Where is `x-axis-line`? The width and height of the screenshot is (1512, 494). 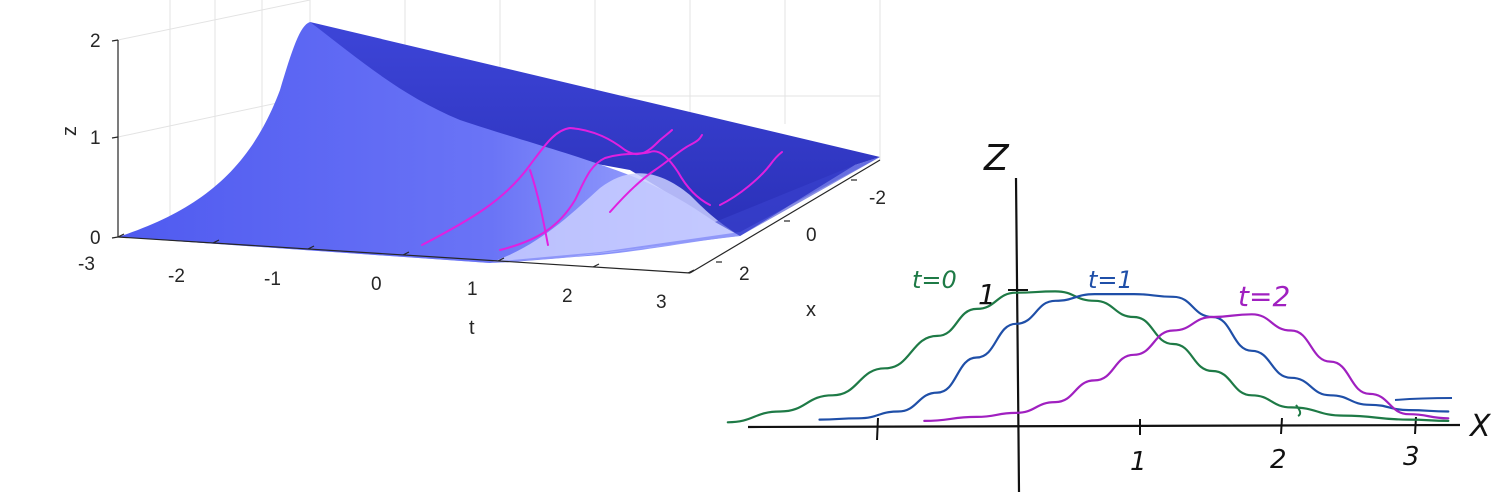
x-axis-line is located at coordinates (785, 216).